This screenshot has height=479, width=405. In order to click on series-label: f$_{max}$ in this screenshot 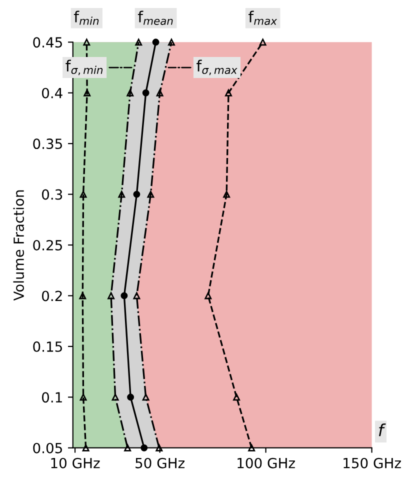, I will do `click(263, 17)`.